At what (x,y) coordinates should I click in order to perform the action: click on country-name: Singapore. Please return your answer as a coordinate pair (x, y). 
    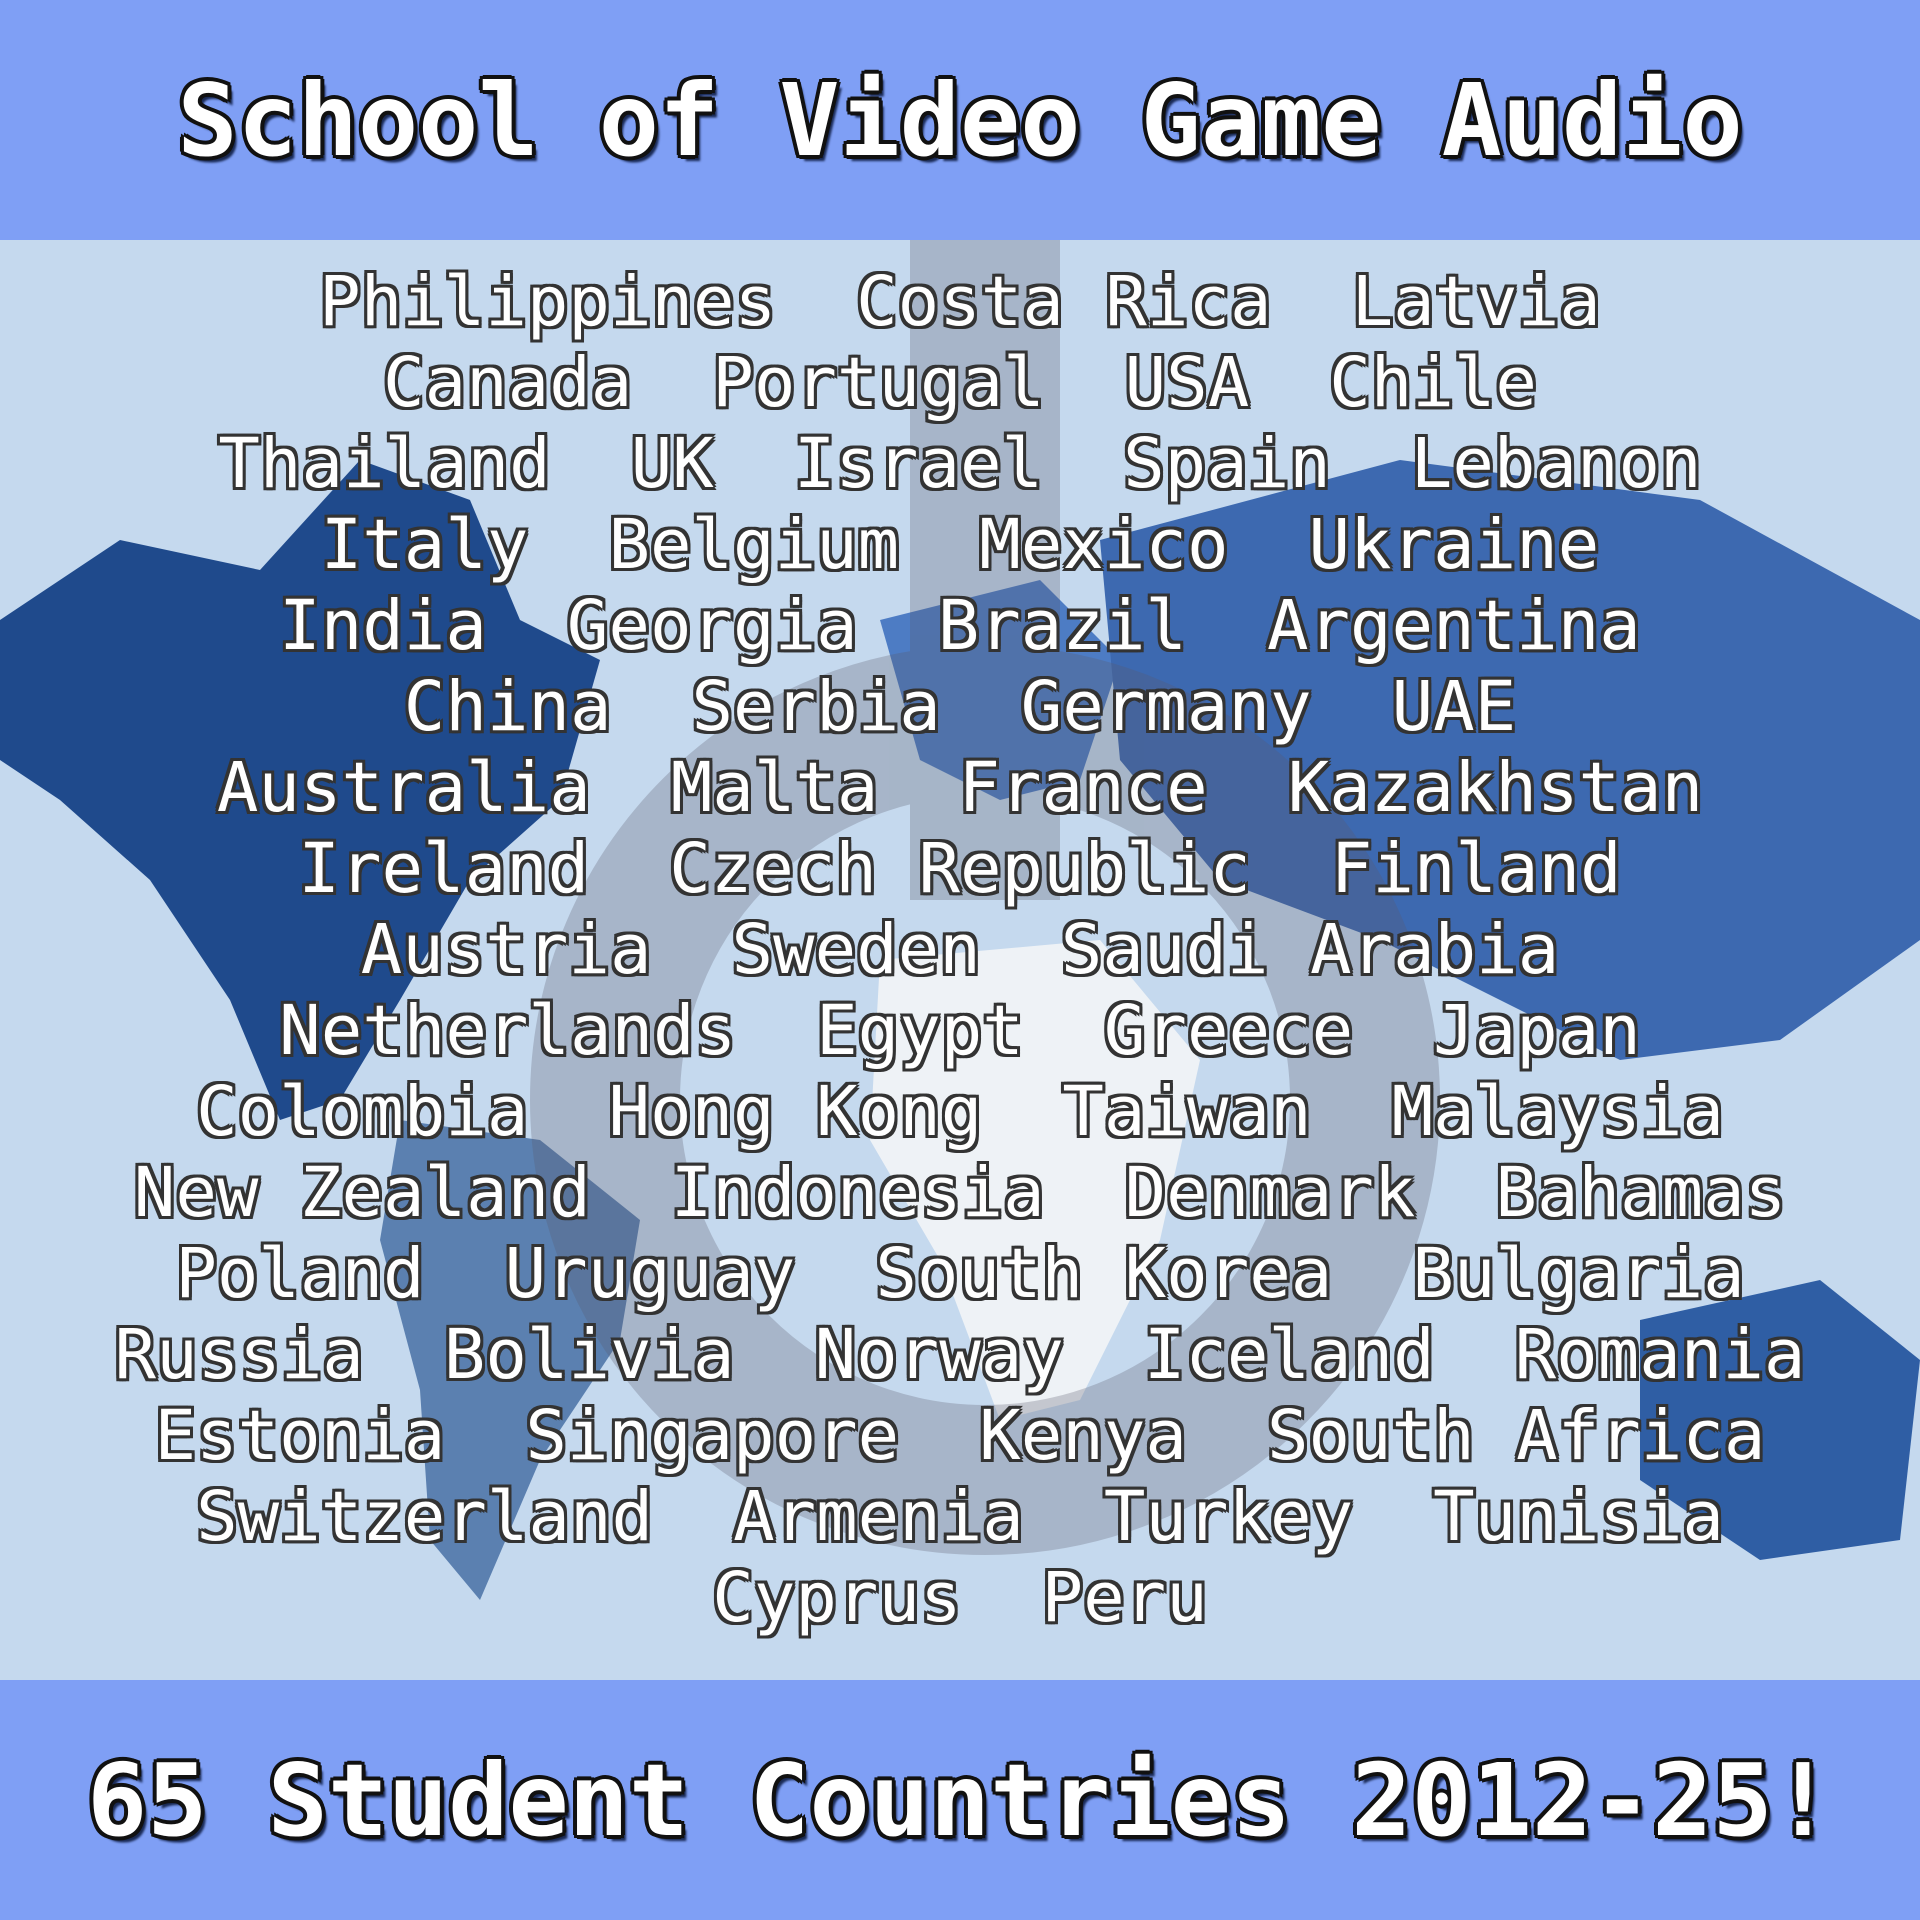
    Looking at the image, I should click on (712, 1436).